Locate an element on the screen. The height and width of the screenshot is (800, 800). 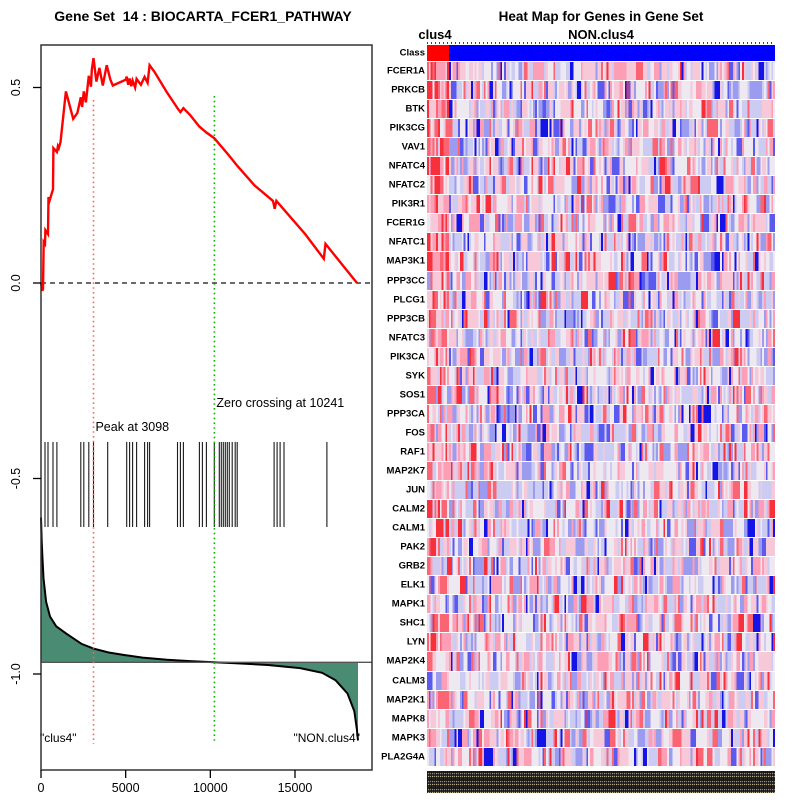
heatmap-row-mapk3: MAPK3 is located at coordinates (583, 738).